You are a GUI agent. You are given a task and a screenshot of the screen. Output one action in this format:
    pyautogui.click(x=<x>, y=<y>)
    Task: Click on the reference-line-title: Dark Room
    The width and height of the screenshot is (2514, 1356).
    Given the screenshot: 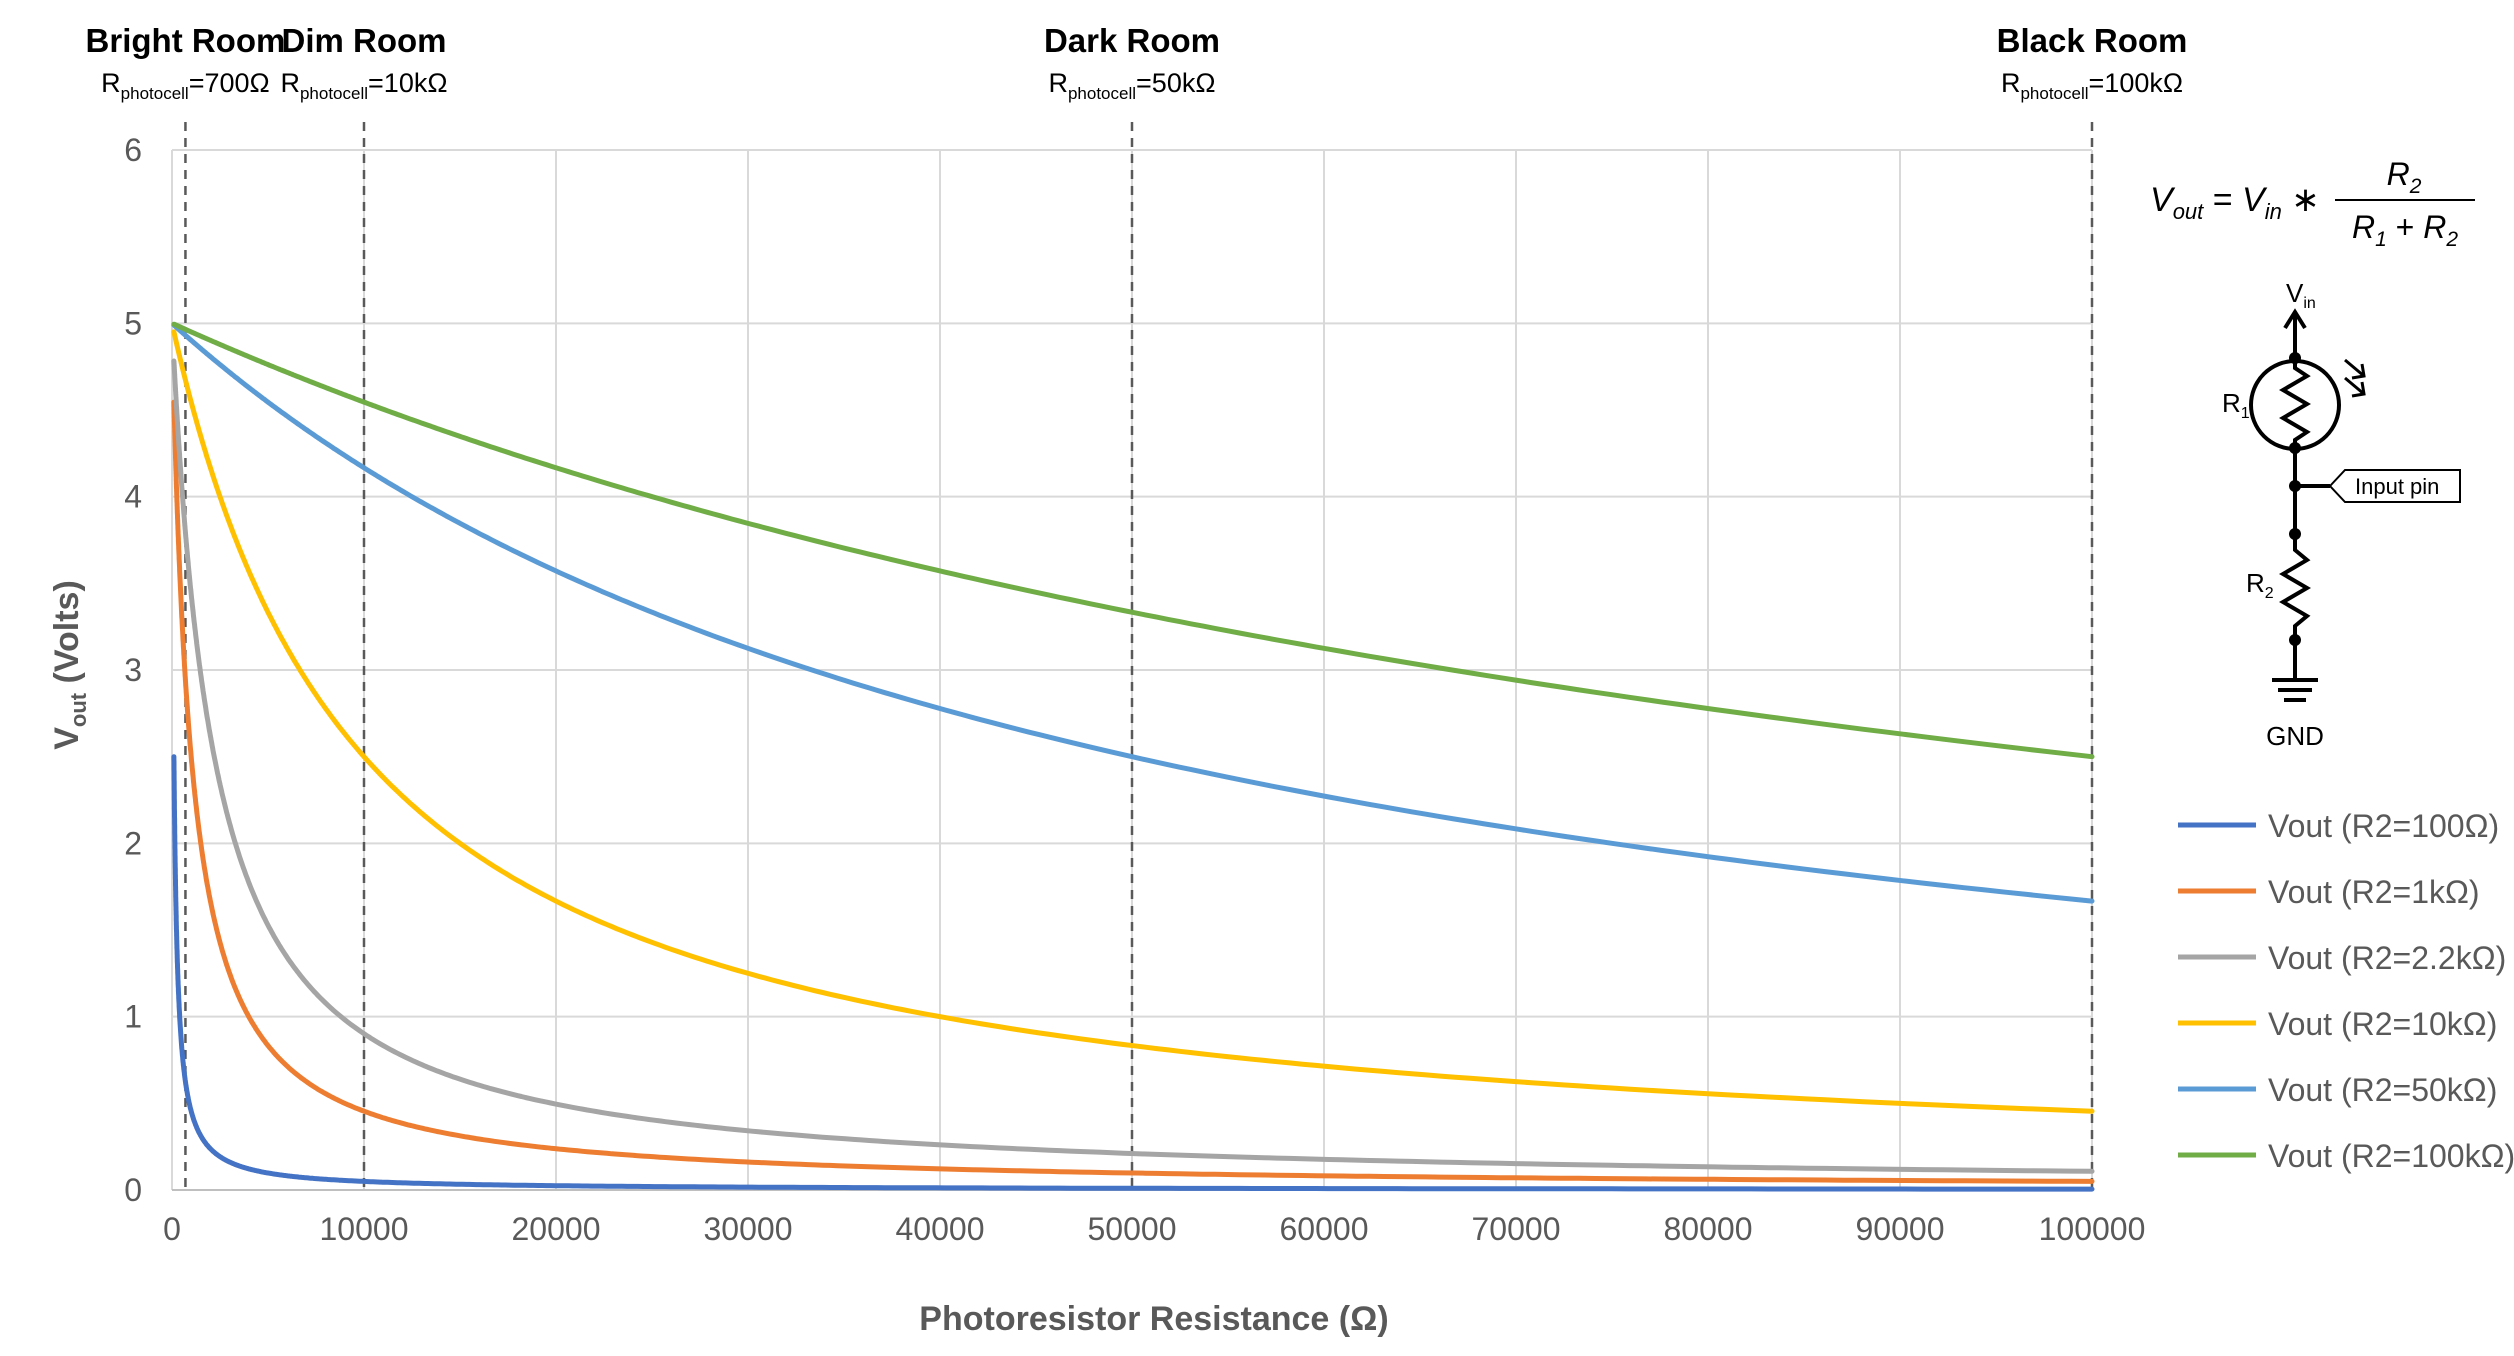 What is the action you would take?
    pyautogui.click(x=1132, y=40)
    